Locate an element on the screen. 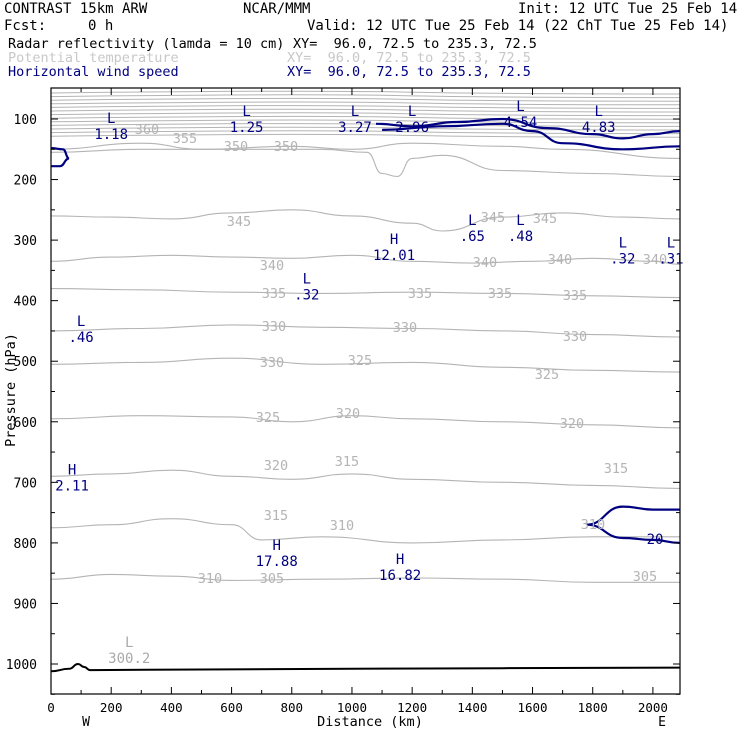  theta-label: 355 is located at coordinates (185, 139).